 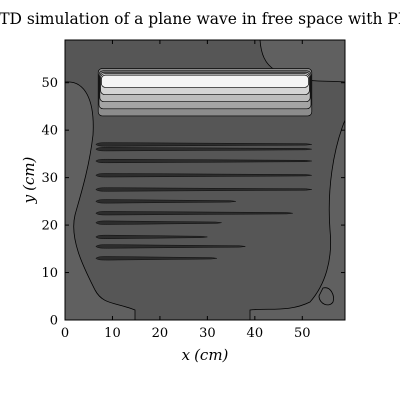 I want to click on y-axis-label: y (cm), so click(x=29, y=180).